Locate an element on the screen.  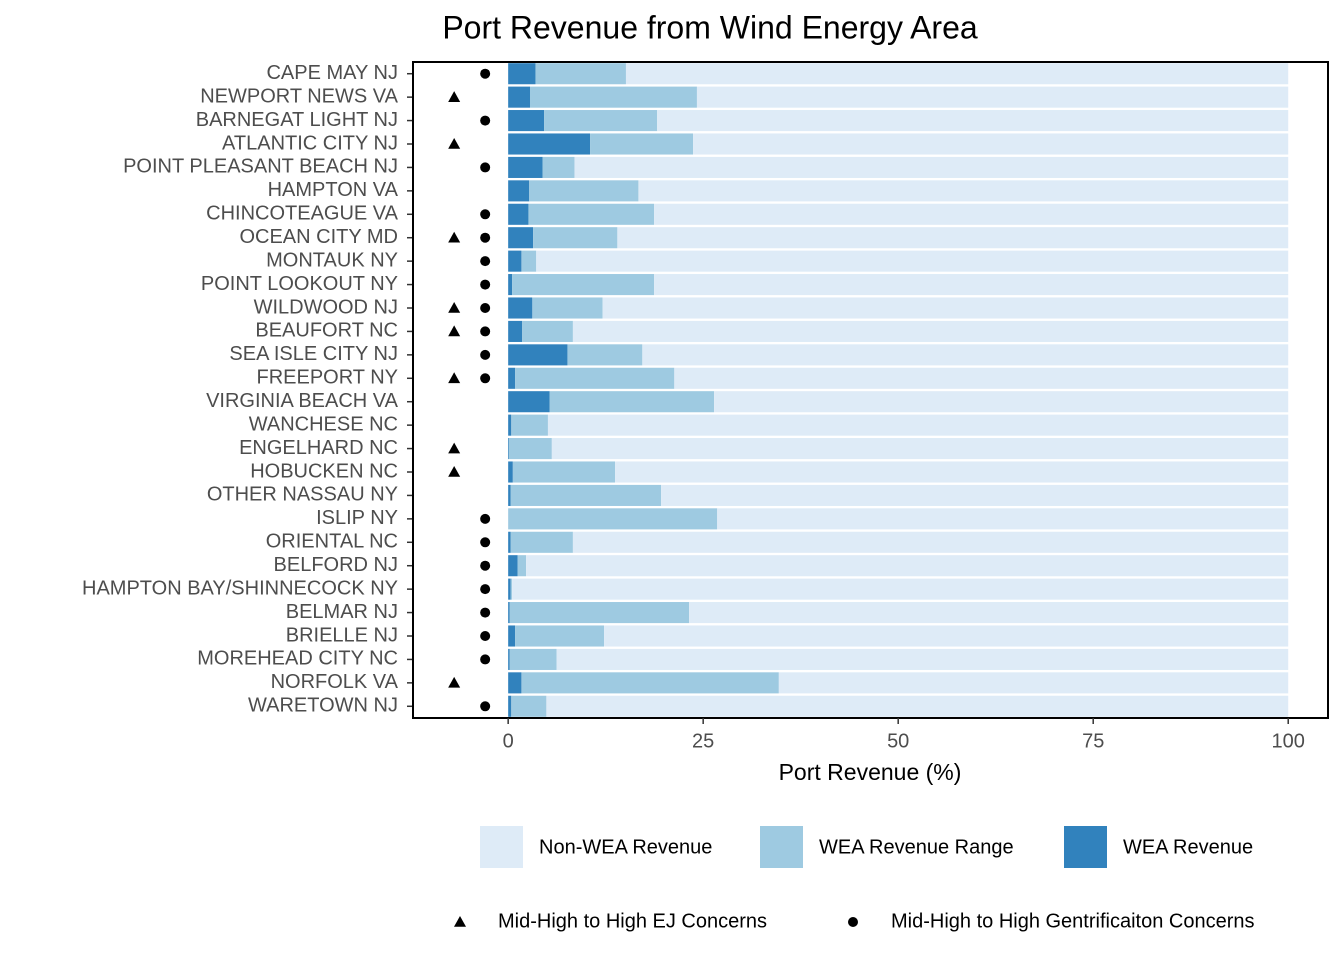
y-tick-label: ATLANTIC CITY NJ is located at coordinates (310, 143).